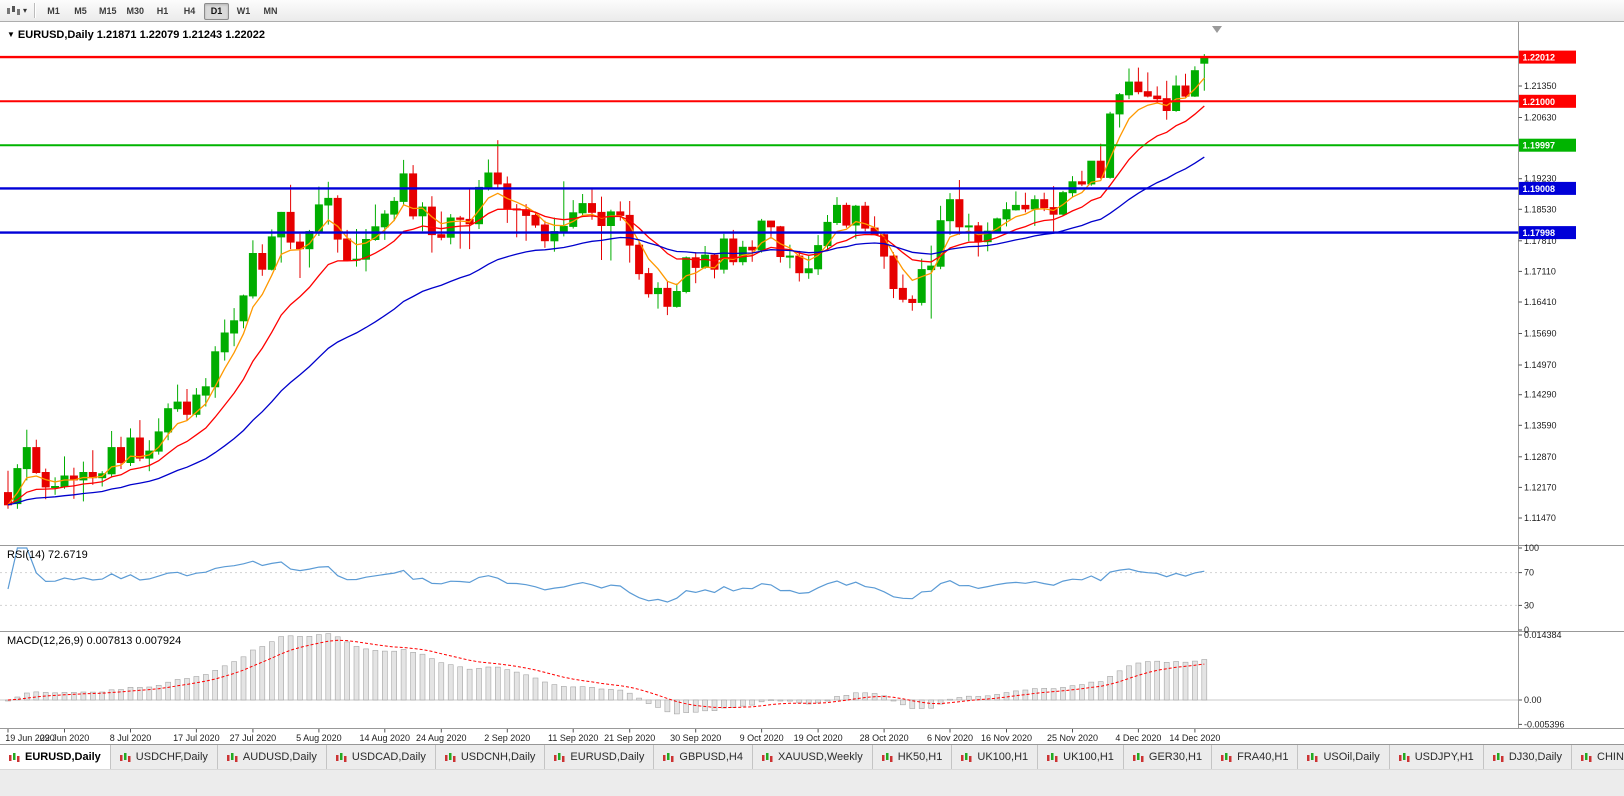 The image size is (1624, 796). What do you see at coordinates (243, 11) in the screenshot?
I see `timeframe-button-w1: W1` at bounding box center [243, 11].